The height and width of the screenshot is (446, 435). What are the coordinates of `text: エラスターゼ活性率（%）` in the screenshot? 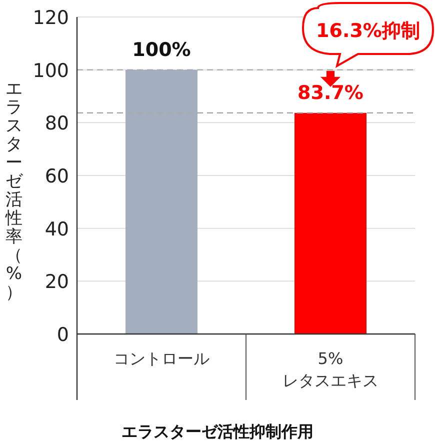 It's located at (14, 190).